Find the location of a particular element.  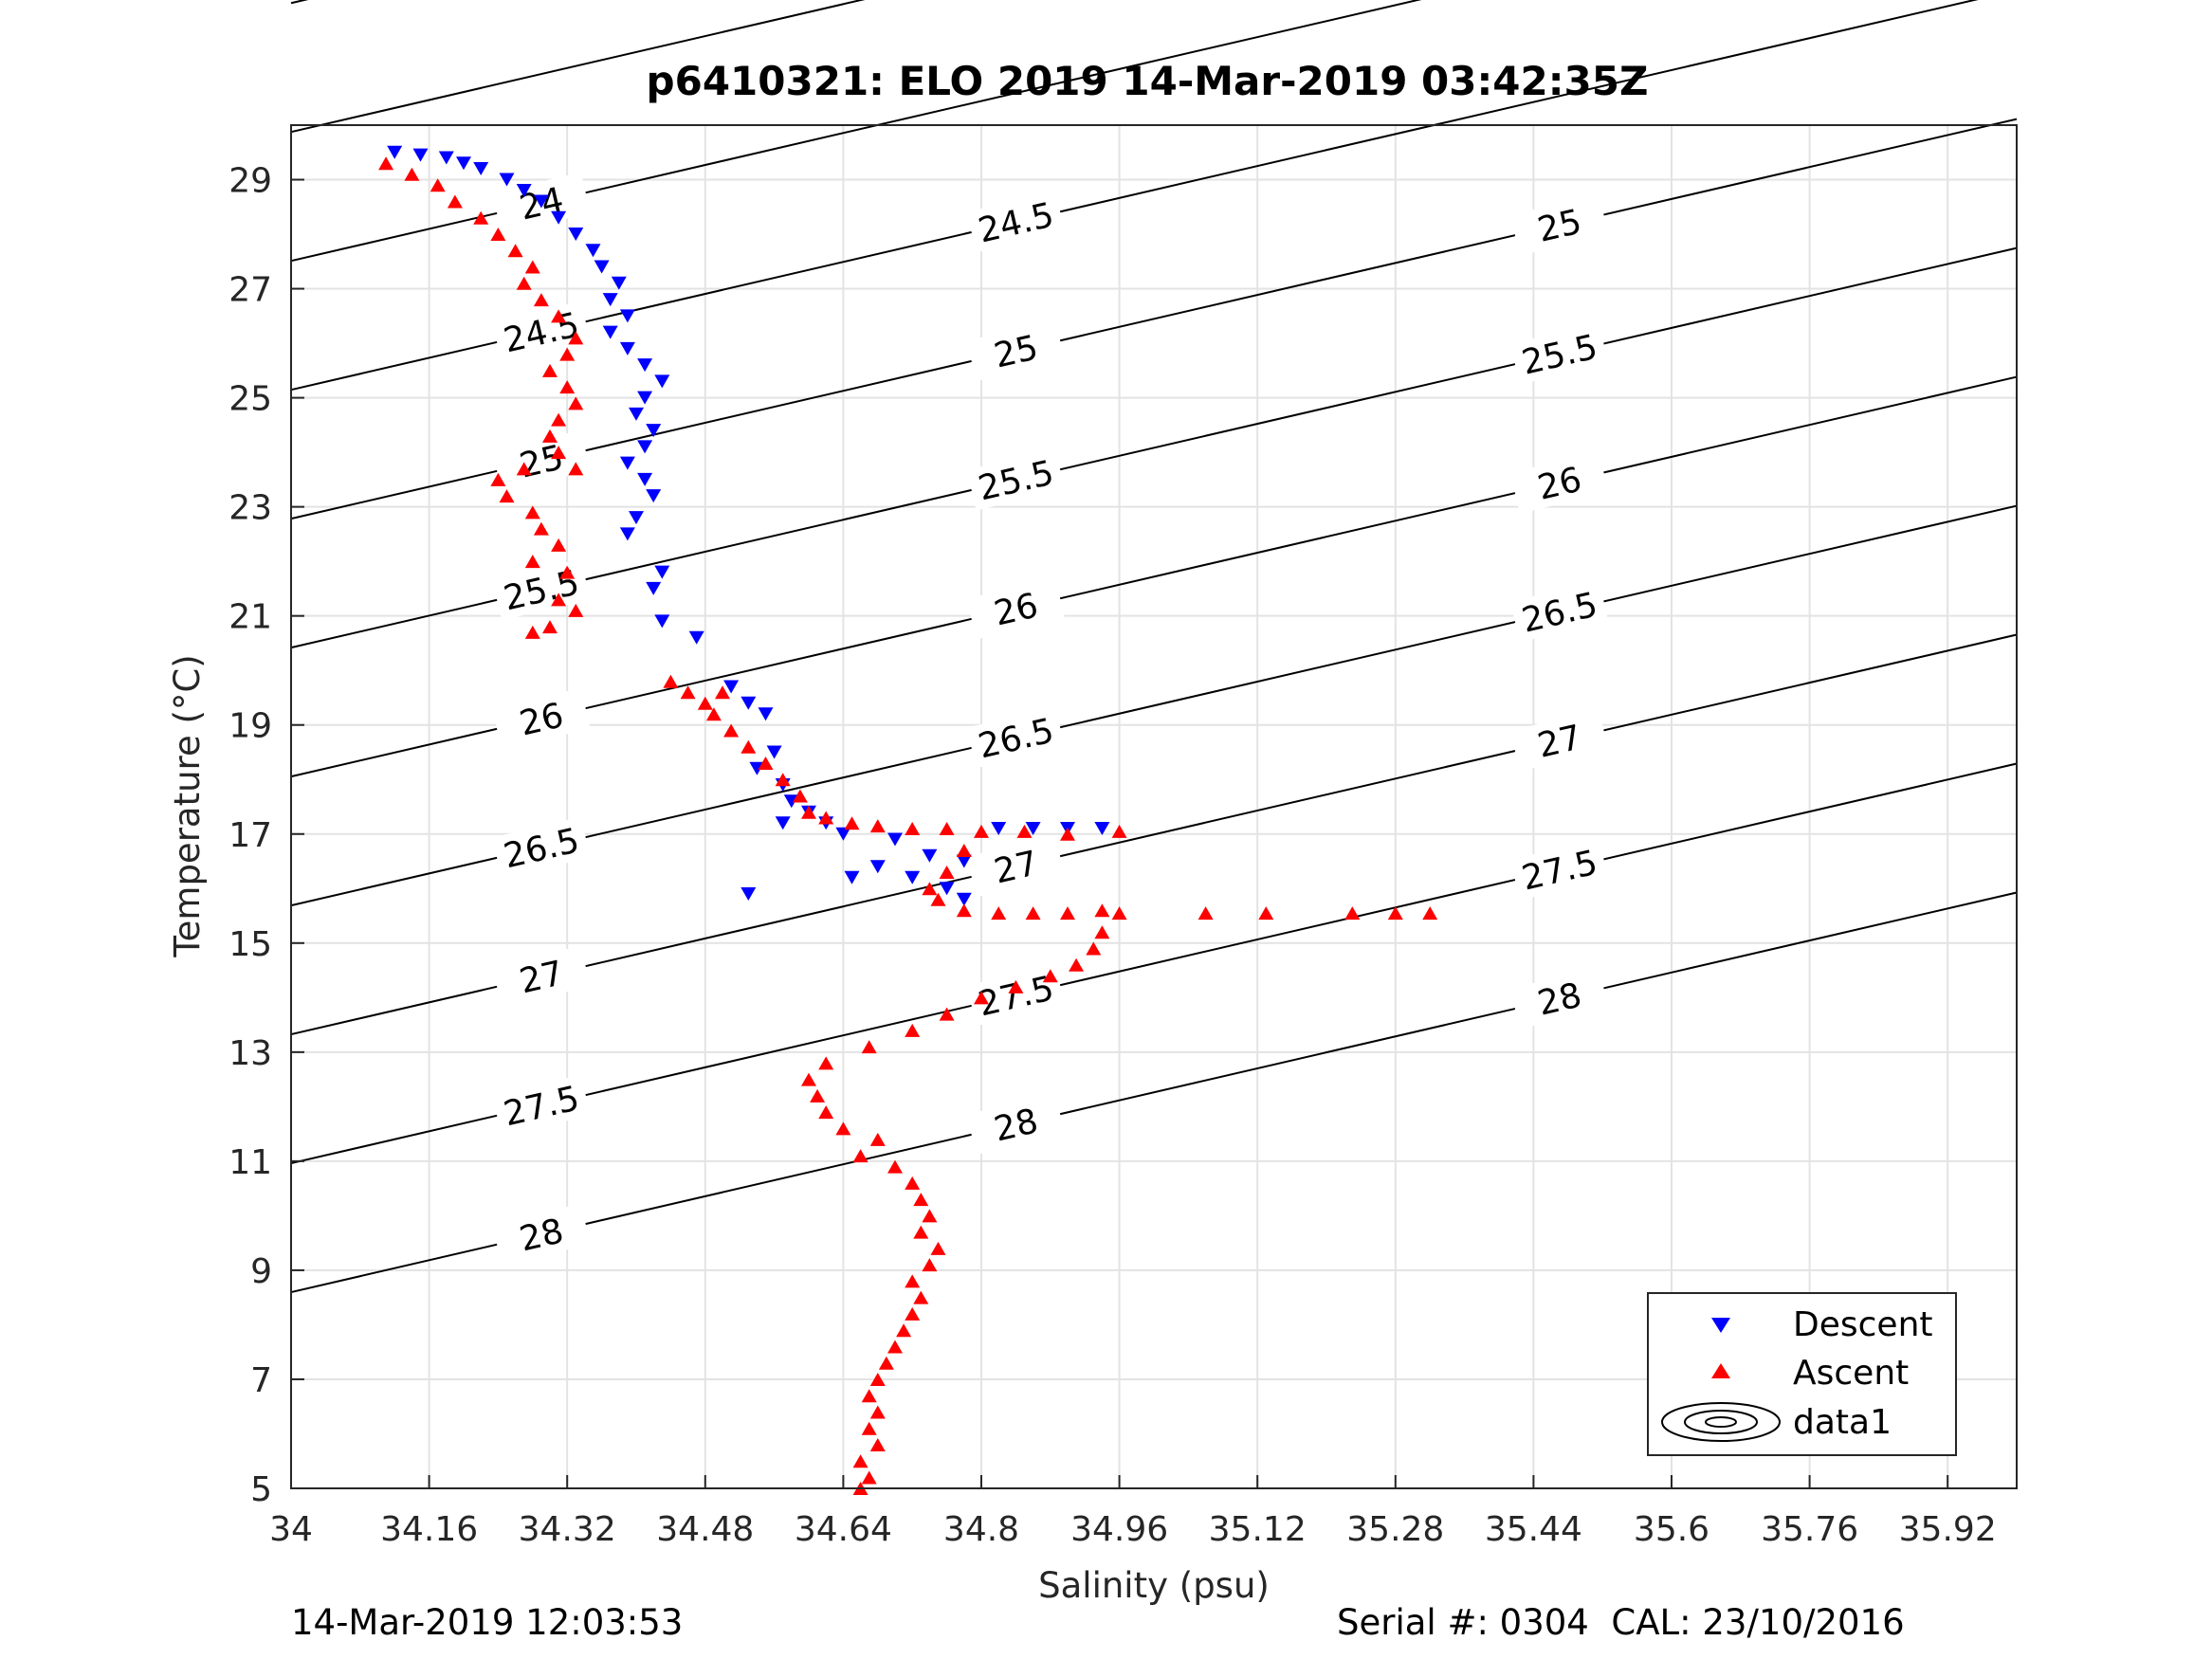

contour-label: 27.5 is located at coordinates (1016, 996).